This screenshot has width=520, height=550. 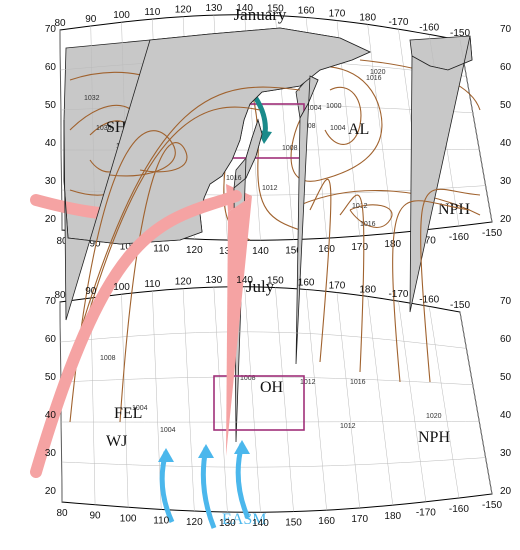 I want to click on lon-tick-top: 110, so click(x=152, y=12).